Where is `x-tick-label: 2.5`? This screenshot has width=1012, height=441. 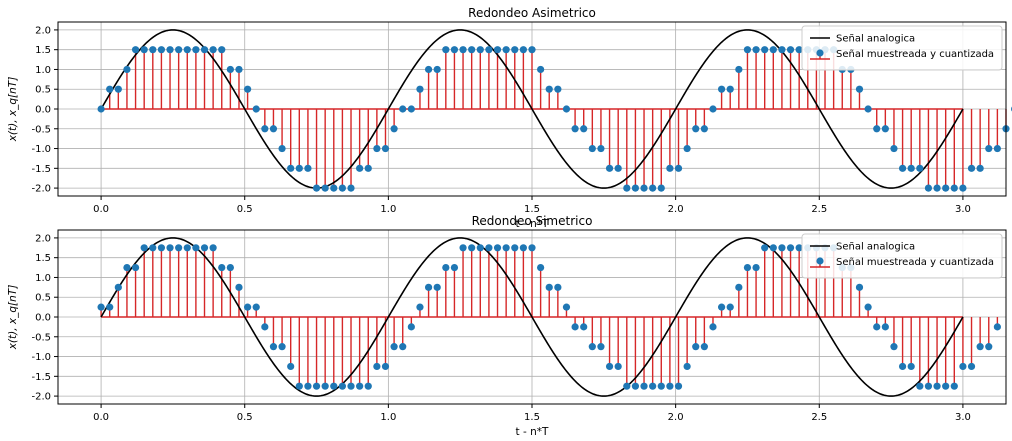 x-tick-label: 2.5 is located at coordinates (819, 209).